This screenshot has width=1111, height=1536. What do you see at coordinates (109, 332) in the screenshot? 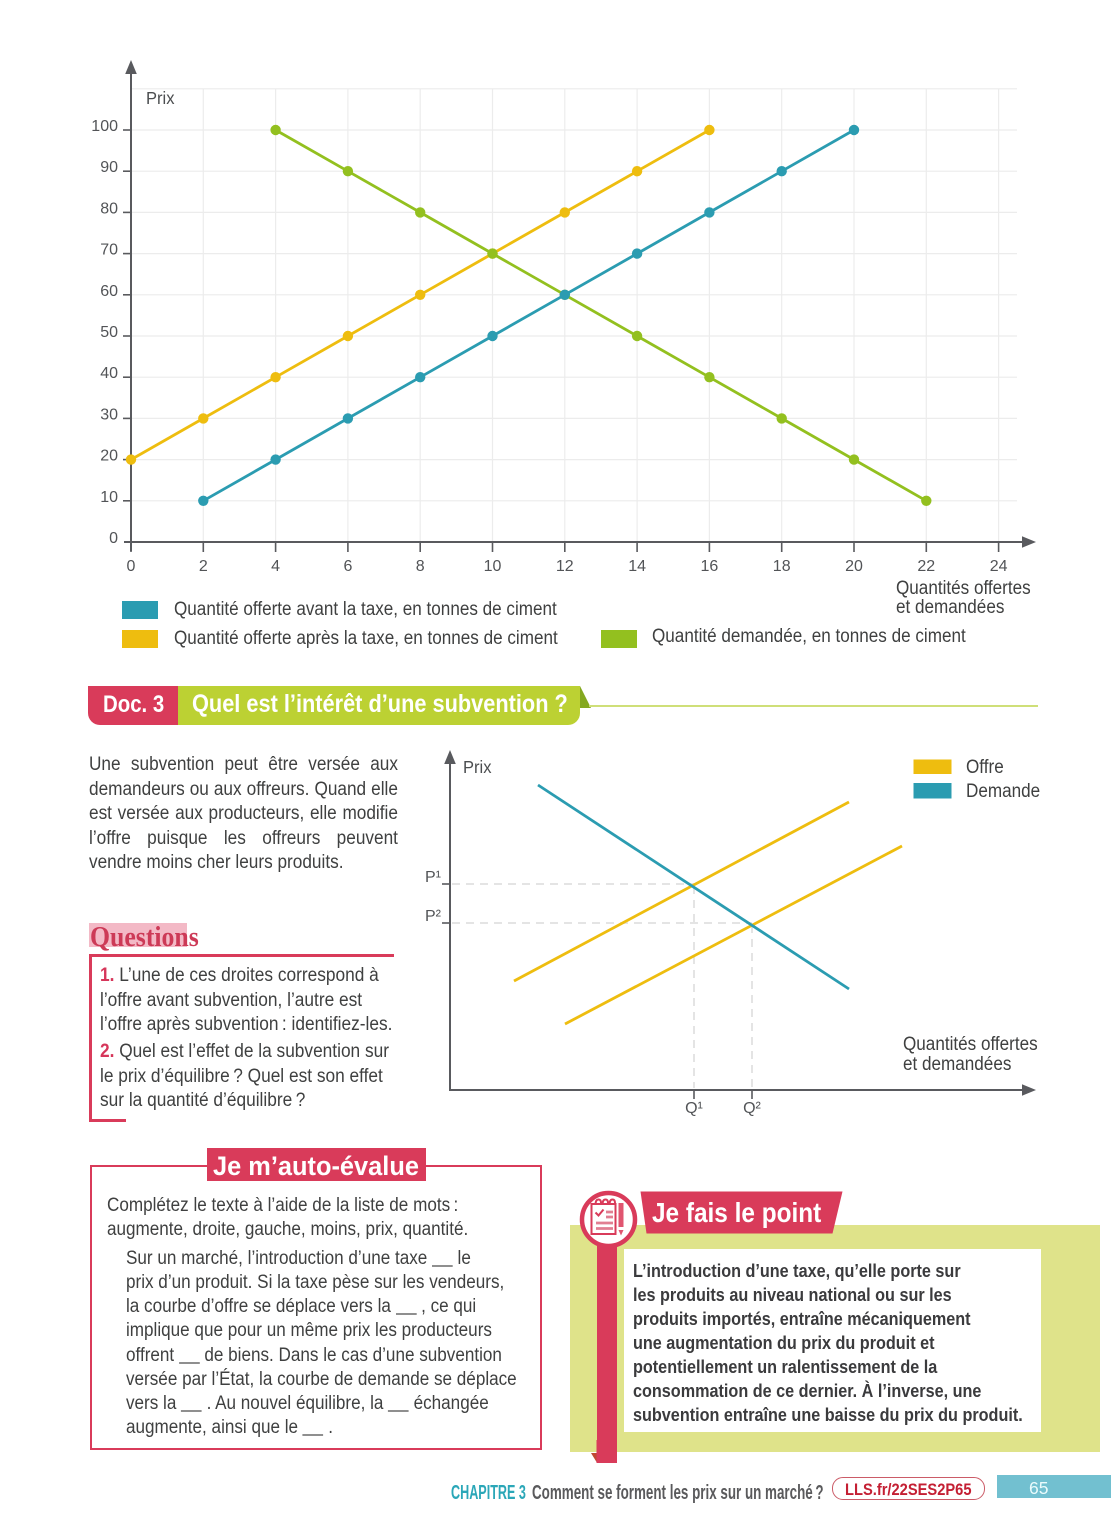
I see `svg-text: 50` at bounding box center [109, 332].